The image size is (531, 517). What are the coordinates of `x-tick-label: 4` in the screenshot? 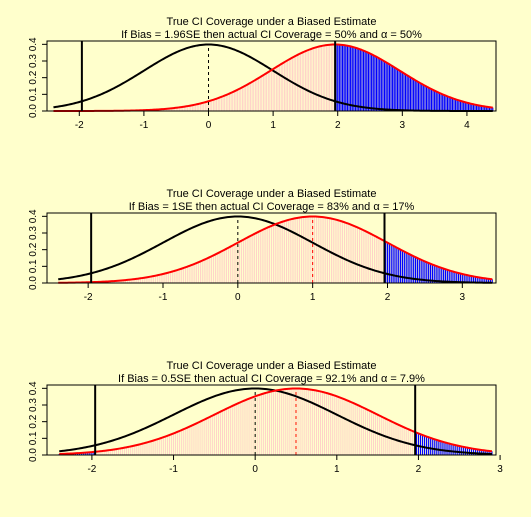 It's located at (467, 125).